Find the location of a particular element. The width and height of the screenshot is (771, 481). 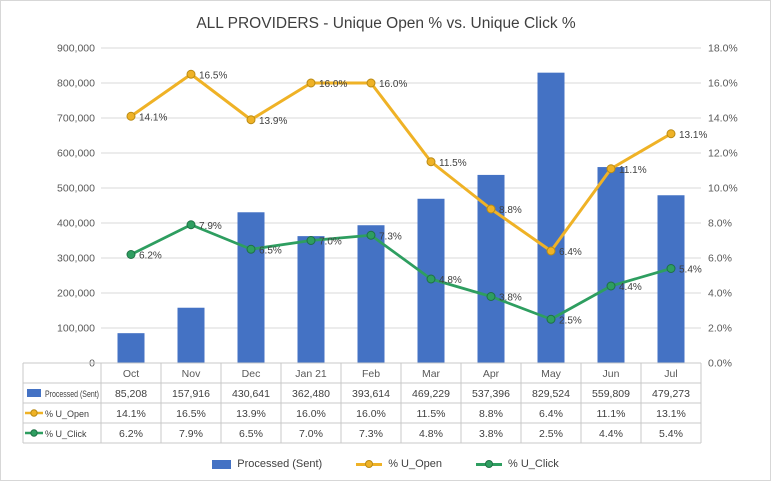

left-axis-label: 600,000 is located at coordinates (76, 154).